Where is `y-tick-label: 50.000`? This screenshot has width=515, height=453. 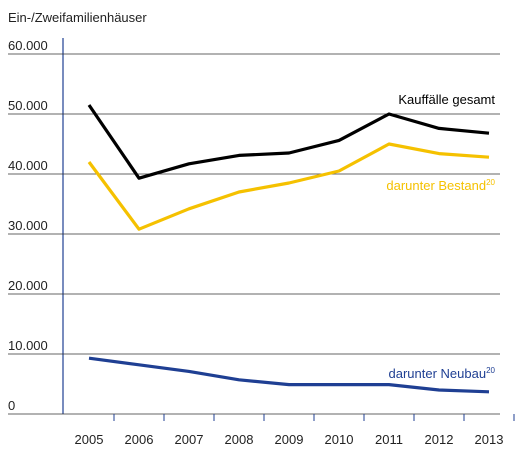
y-tick-label: 50.000 is located at coordinates (28, 105).